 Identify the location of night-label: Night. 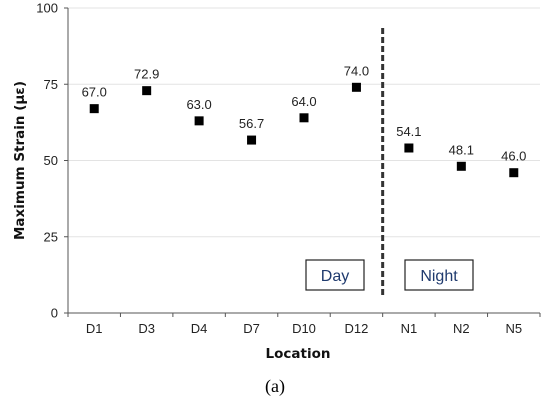
(439, 276).